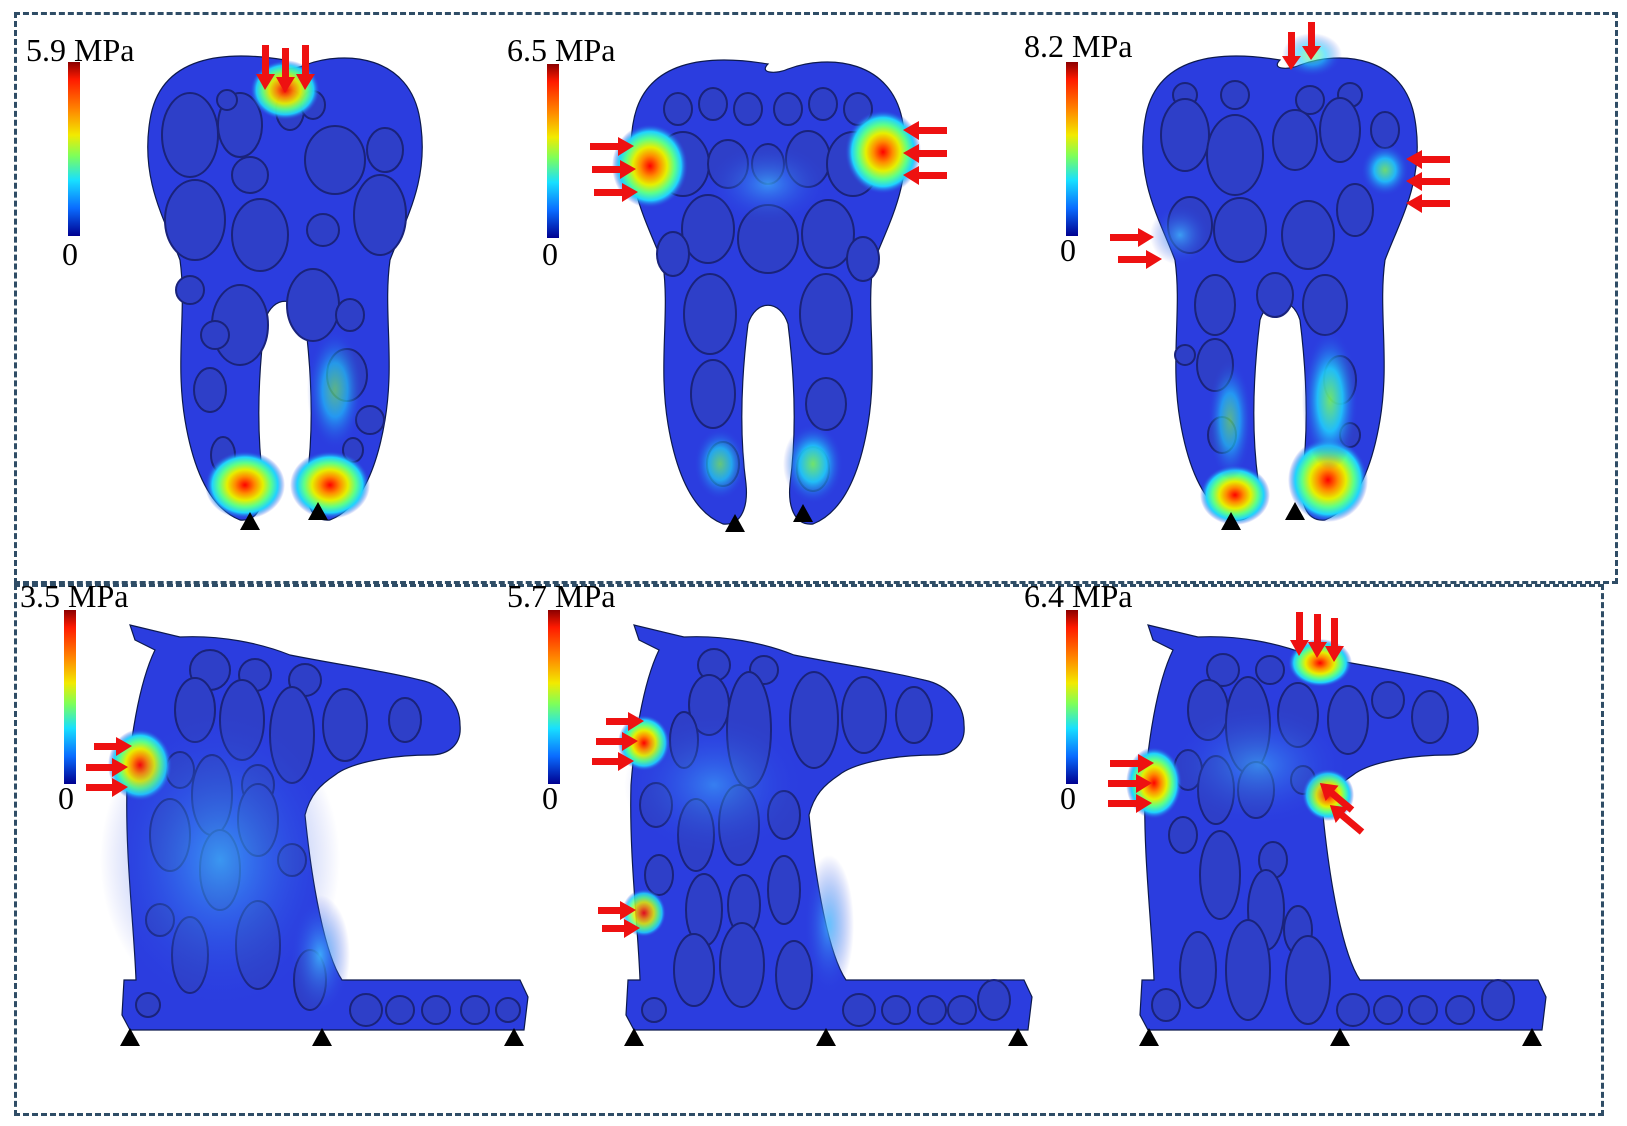  Describe the element at coordinates (1078, 46) in the screenshot. I see `panel-3-max-stress: 8.2 MPa` at that location.